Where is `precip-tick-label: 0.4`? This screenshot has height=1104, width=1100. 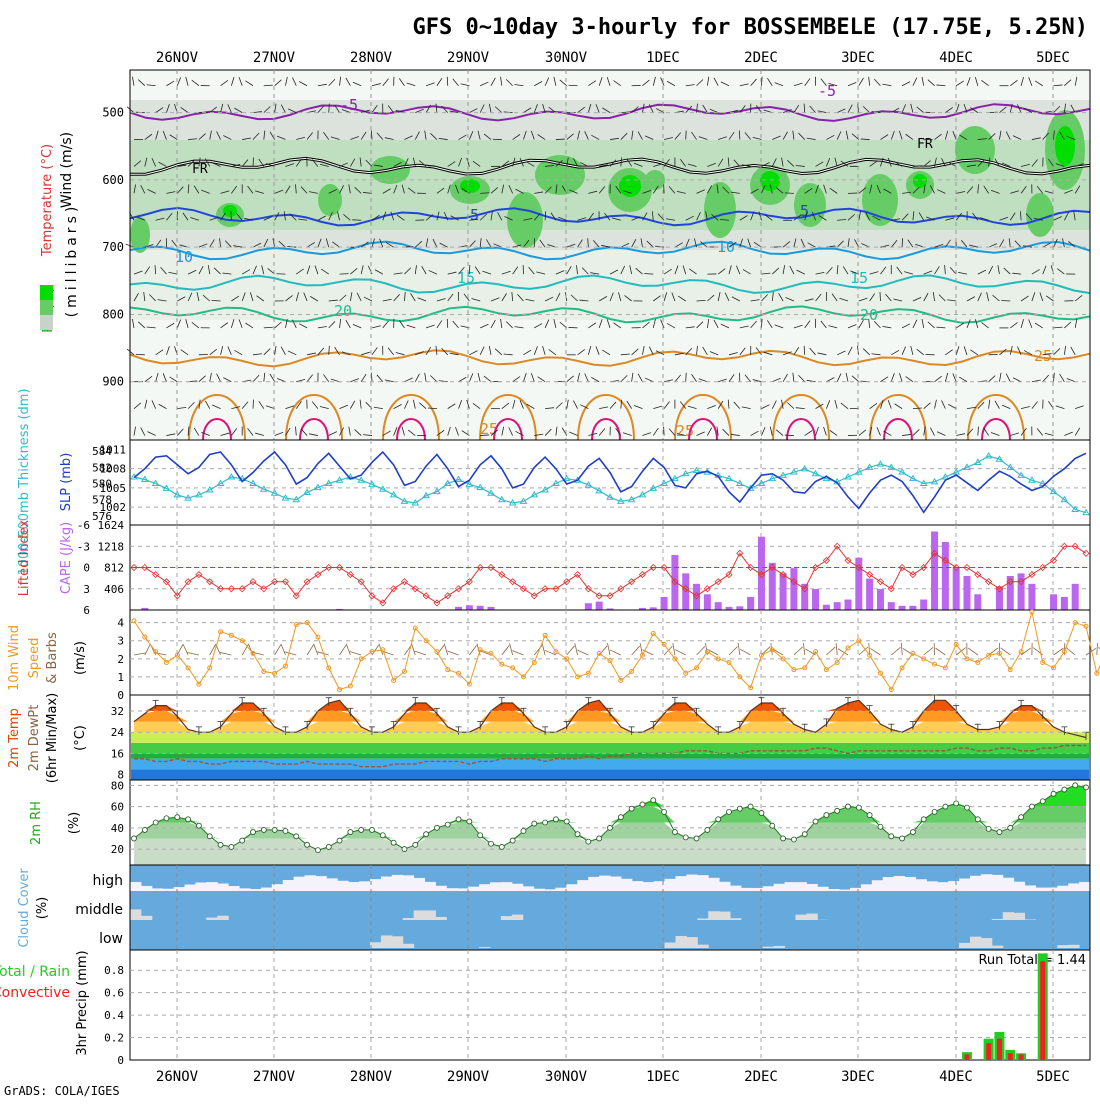
precip-tick-label: 0.4 is located at coordinates (114, 1015).